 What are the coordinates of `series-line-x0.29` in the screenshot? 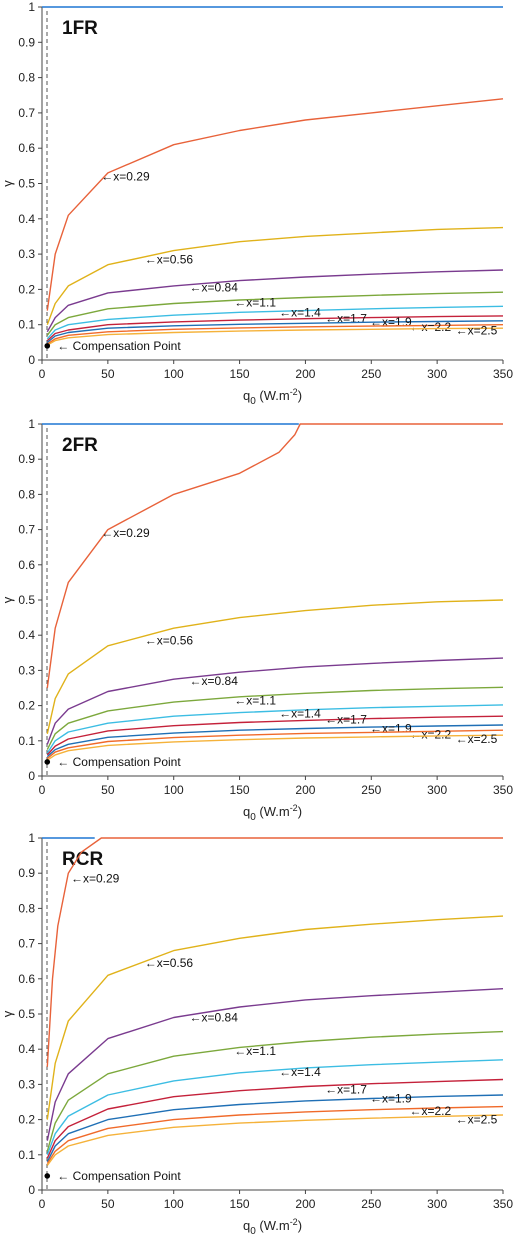 It's located at (275, 204).